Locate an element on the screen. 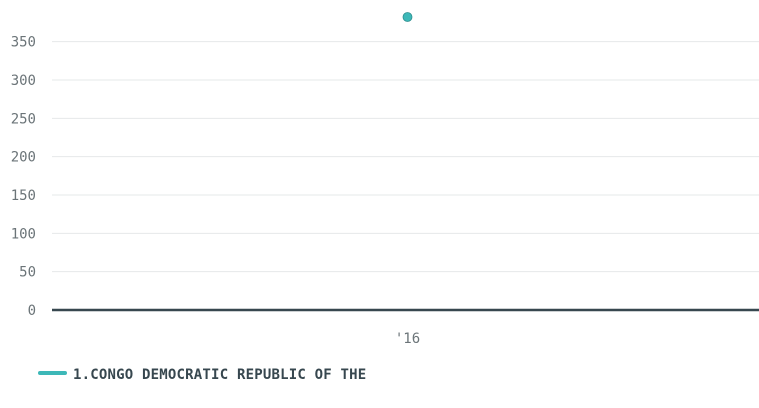 The height and width of the screenshot is (408, 759). y-tick-label: 150 is located at coordinates (23, 196).